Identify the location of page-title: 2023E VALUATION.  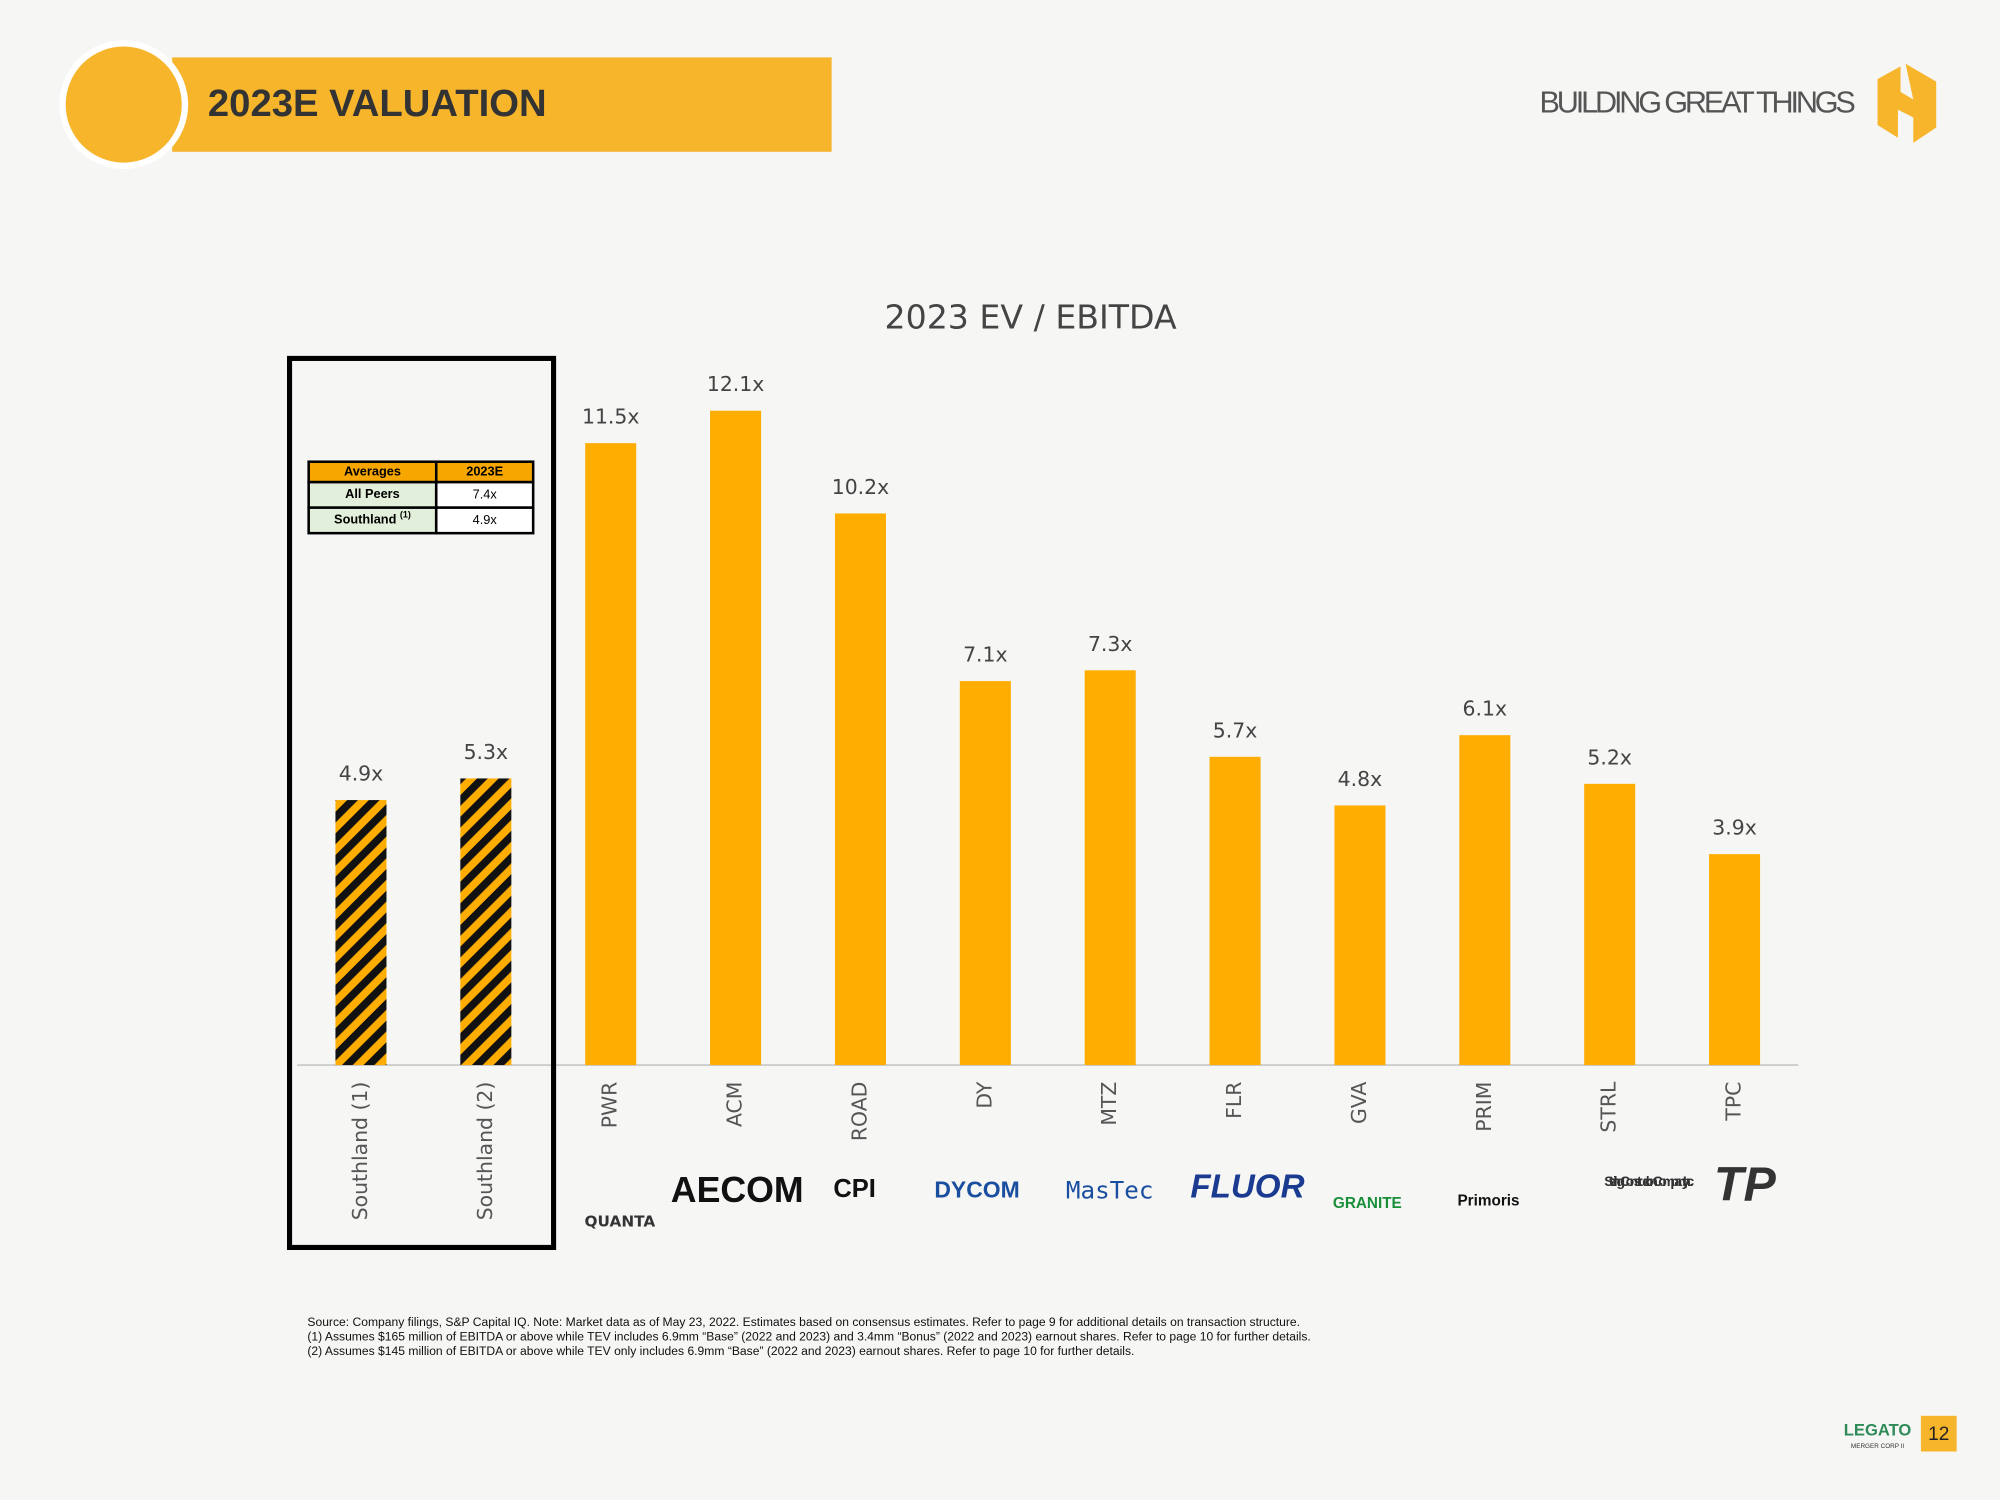
(377, 103).